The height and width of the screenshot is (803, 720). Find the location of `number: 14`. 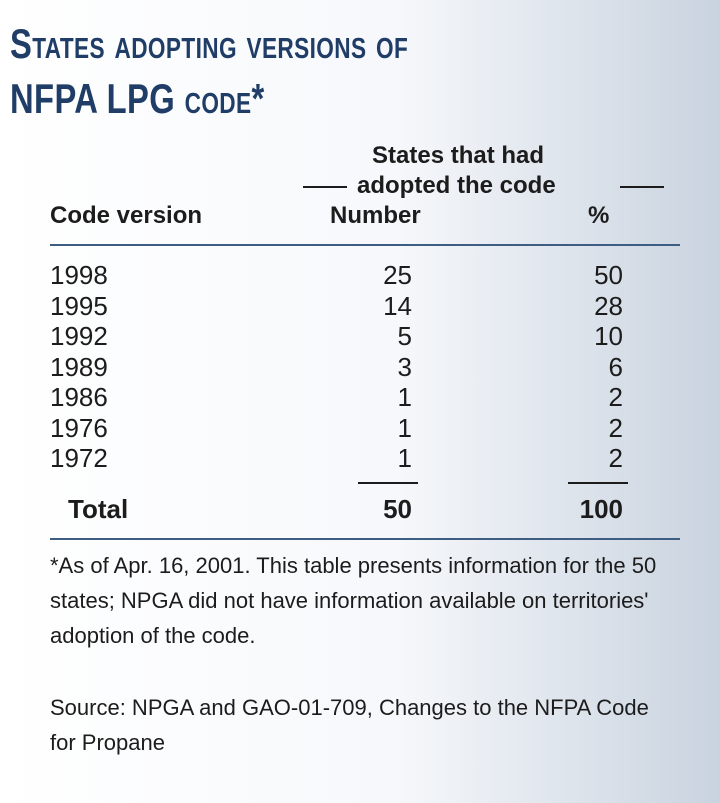

number: 14 is located at coordinates (397, 305).